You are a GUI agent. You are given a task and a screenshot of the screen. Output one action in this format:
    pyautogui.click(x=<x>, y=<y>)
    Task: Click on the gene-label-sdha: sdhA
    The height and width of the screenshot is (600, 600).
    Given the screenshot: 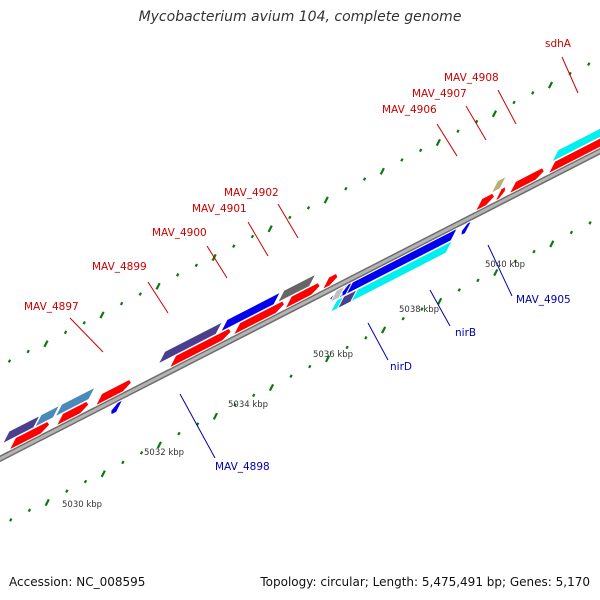 What is the action you would take?
    pyautogui.click(x=558, y=44)
    